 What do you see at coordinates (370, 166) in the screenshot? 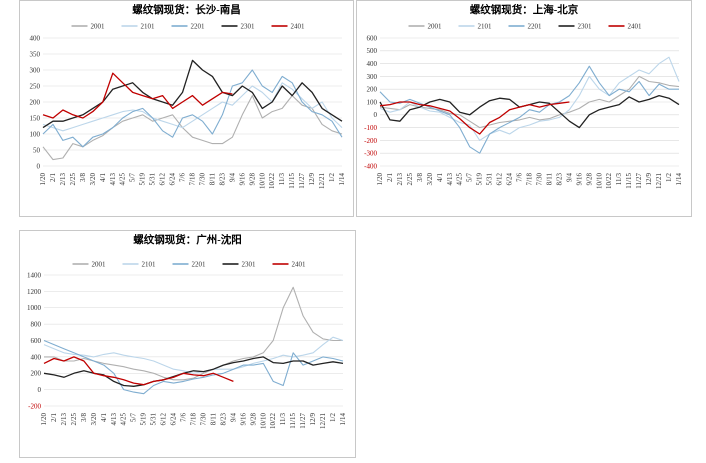
I see `y-tick-label: -400` at bounding box center [370, 166].